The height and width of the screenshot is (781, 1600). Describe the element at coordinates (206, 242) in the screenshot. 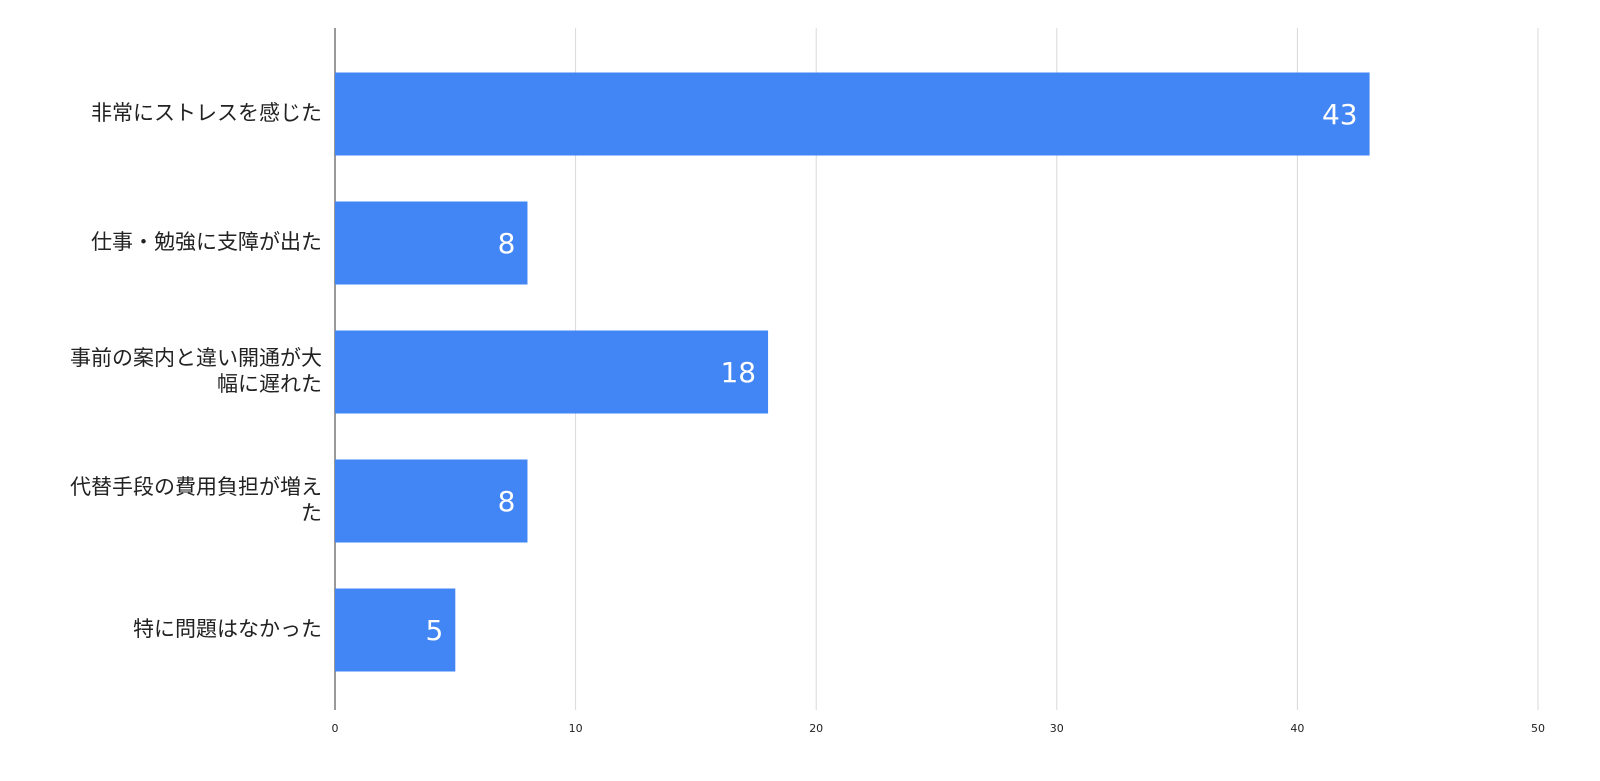

I see `y-tick-label: 仕事・勉強に支障が出た` at that location.